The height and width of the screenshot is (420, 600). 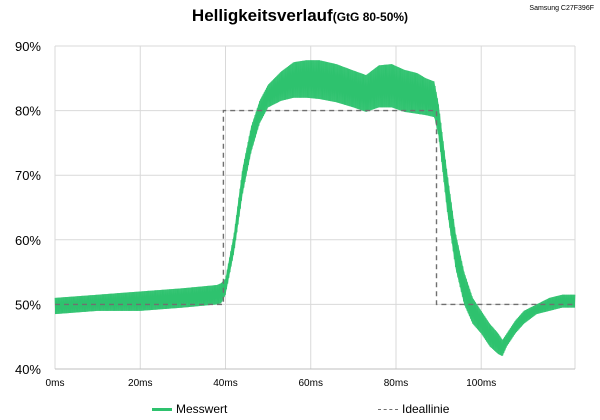 I want to click on y-tick-label: 70%, so click(x=28, y=175).